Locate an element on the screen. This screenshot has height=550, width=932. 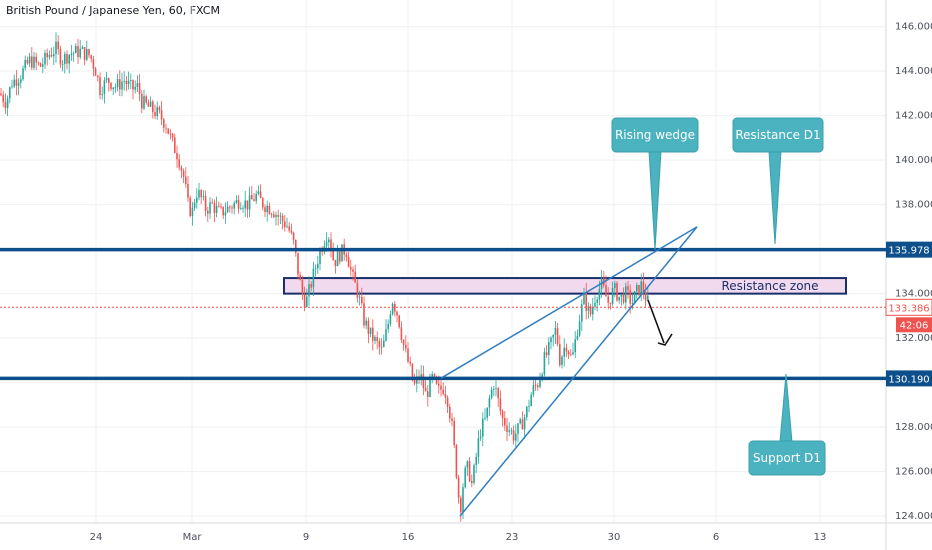
callout-support-d1-pointer is located at coordinates (786, 408).